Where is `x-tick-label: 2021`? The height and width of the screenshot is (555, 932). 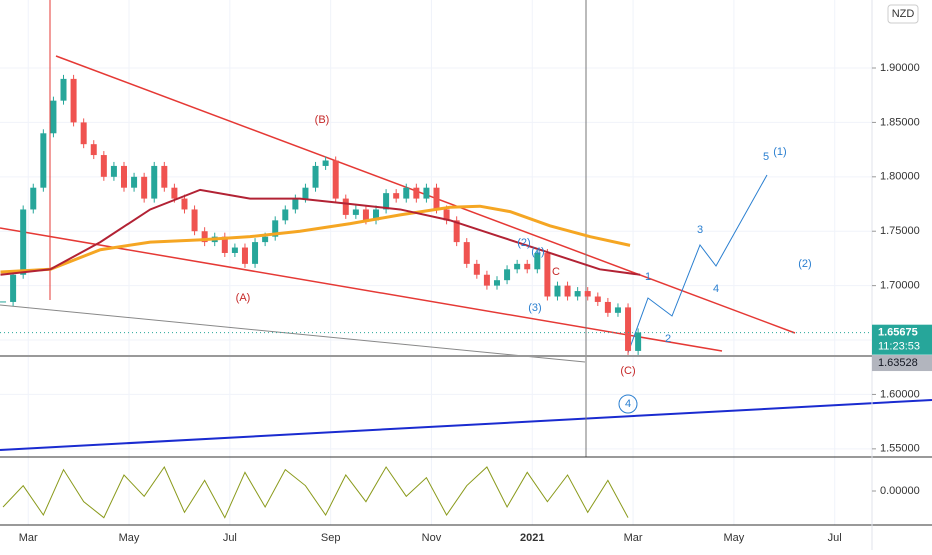
x-tick-label: 2021 is located at coordinates (532, 538).